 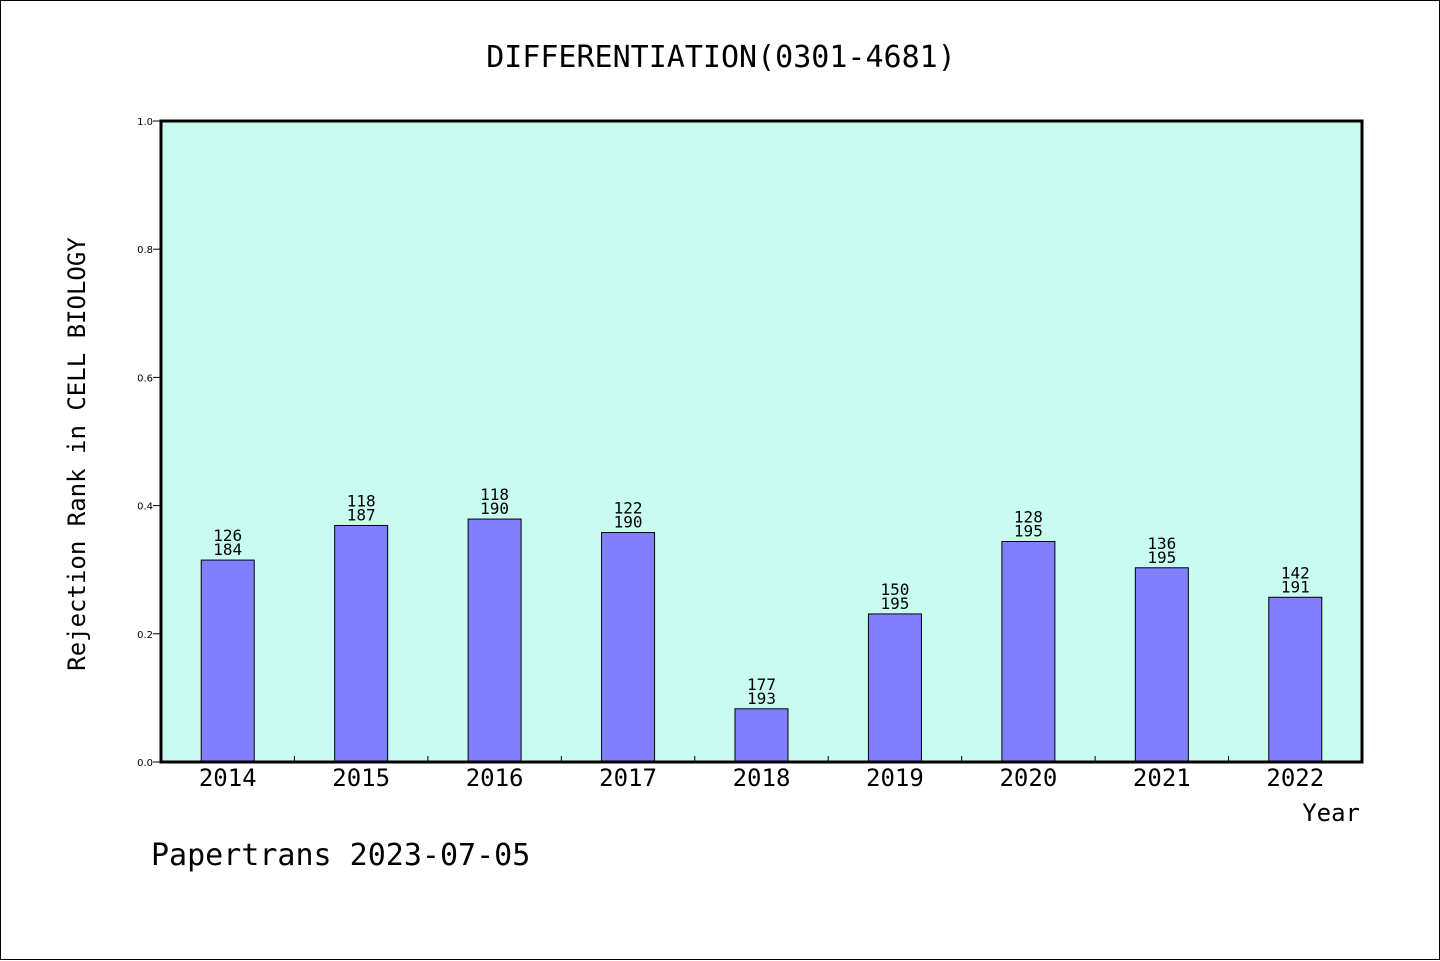 What do you see at coordinates (894, 603) in the screenshot?
I see `bar-label-bottom-2019: 195` at bounding box center [894, 603].